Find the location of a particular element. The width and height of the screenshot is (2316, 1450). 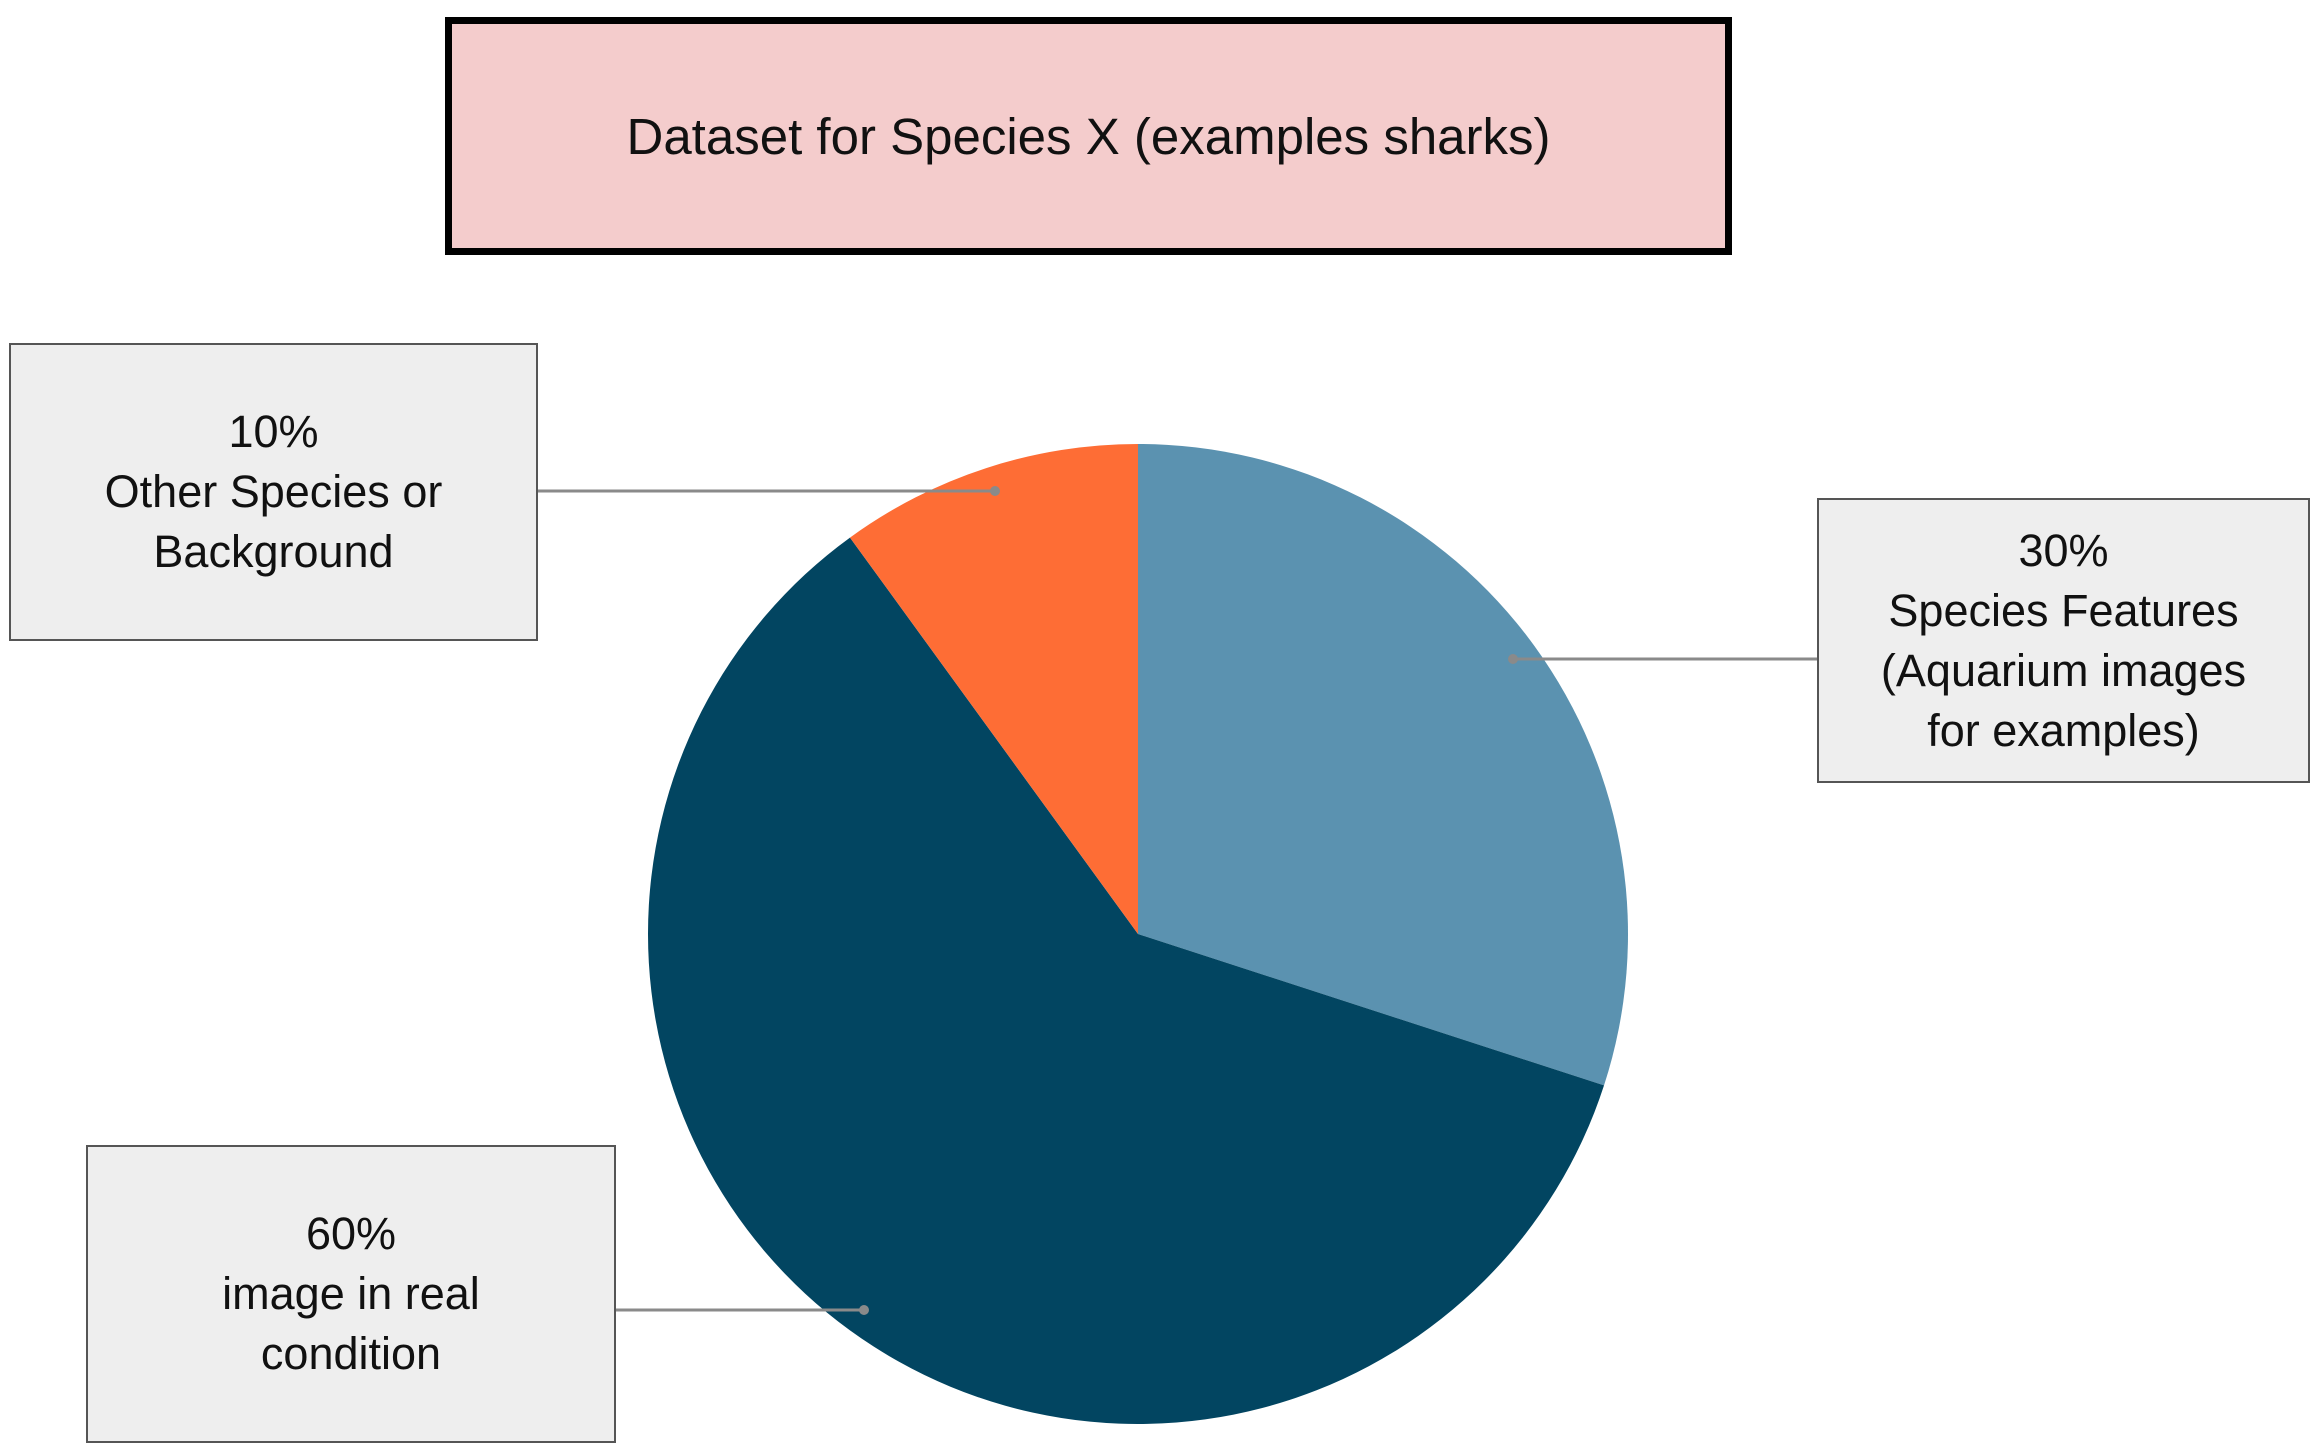

callout-other-species: 10% Other Species or Background is located at coordinates (273, 492).